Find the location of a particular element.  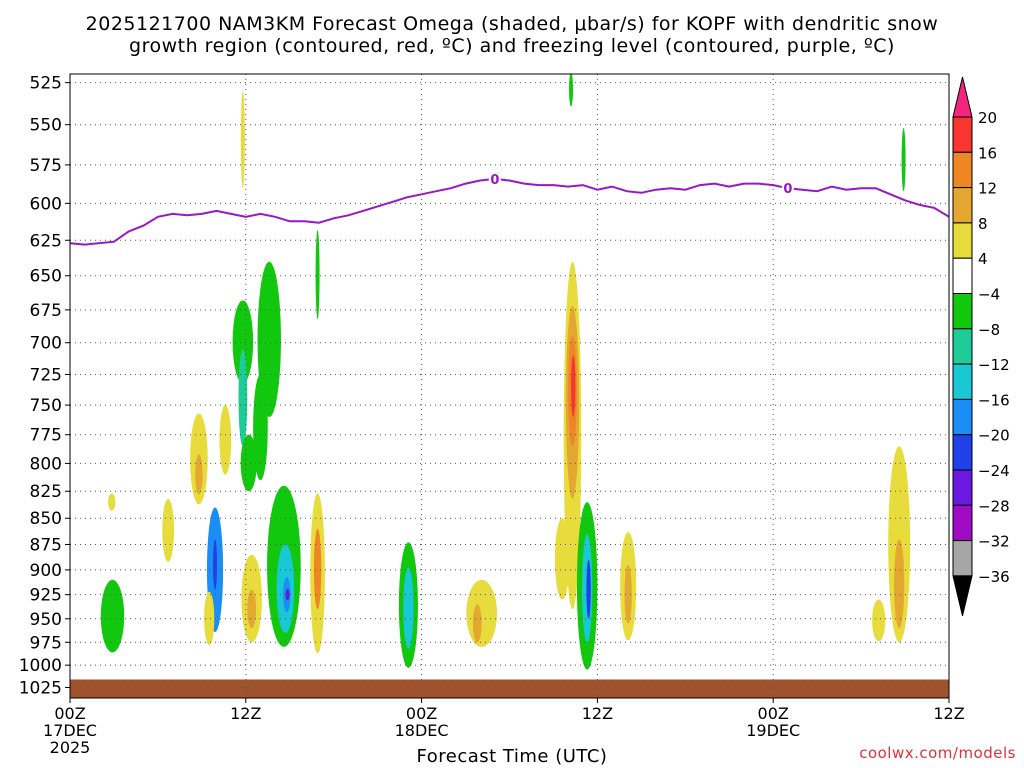

x-axis-title: Forecast Time (UTC) is located at coordinates (512, 756).